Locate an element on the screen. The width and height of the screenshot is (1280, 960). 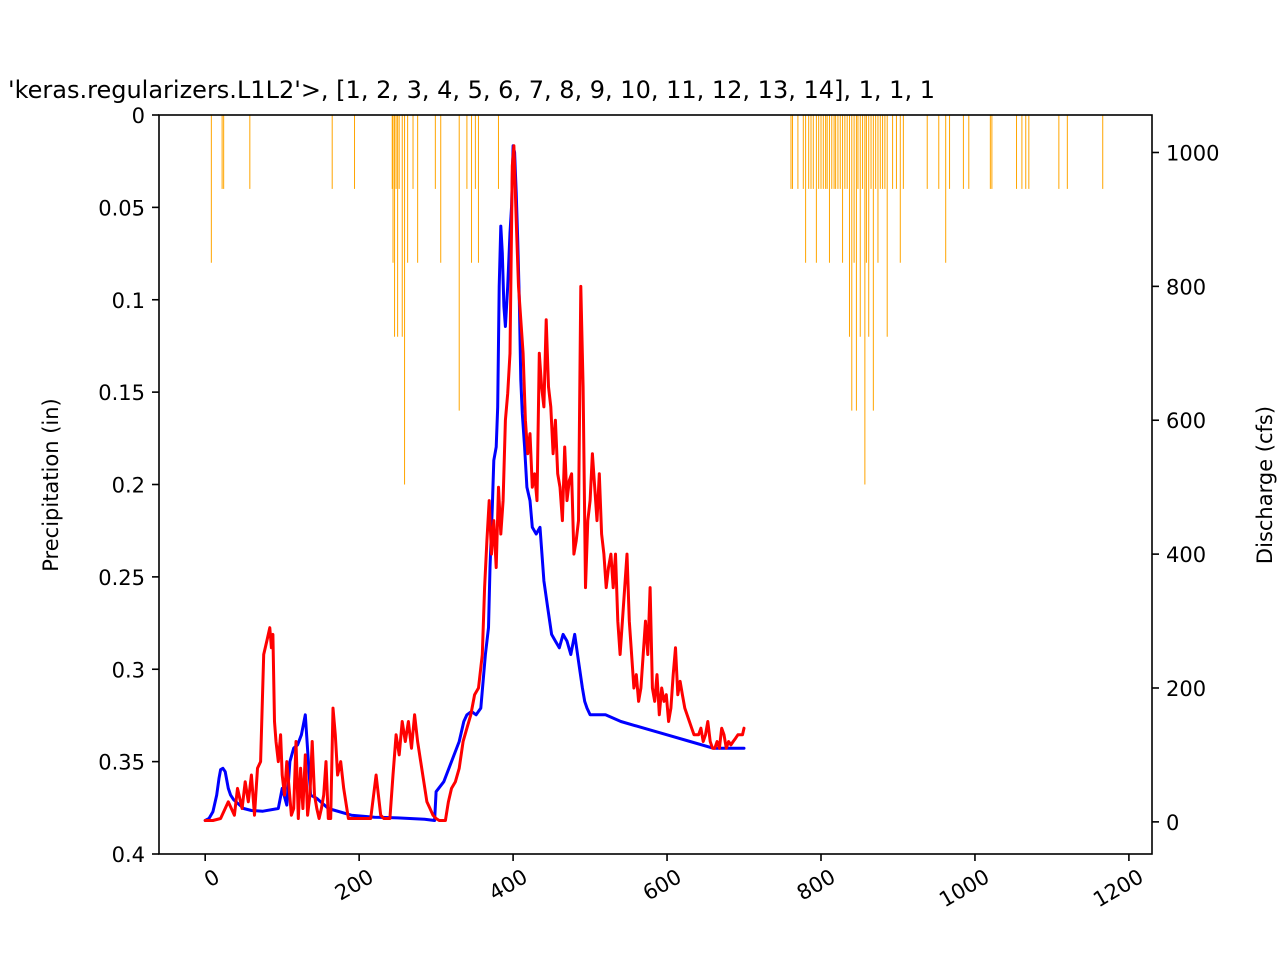
left-y-tick-label: 0.25 is located at coordinates (121, 578).